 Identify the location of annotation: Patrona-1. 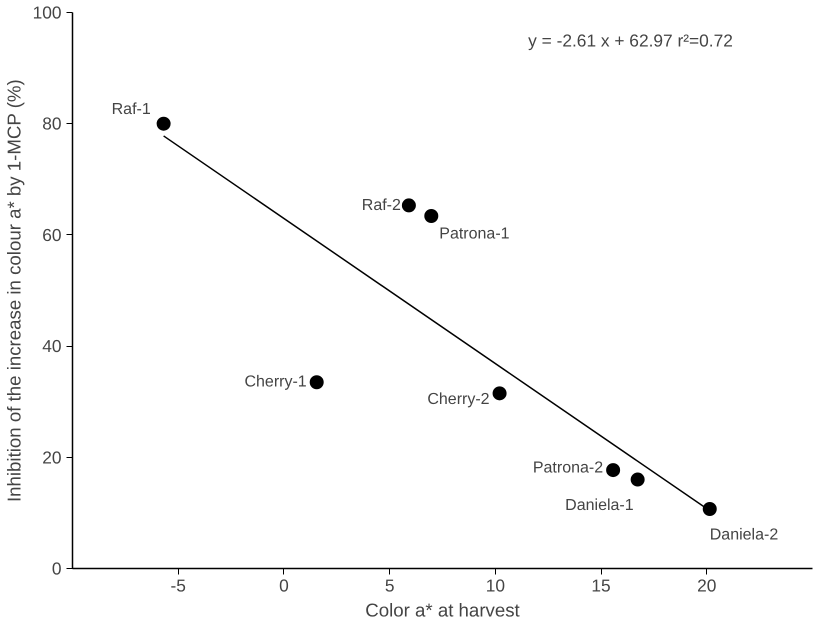
(474, 233).